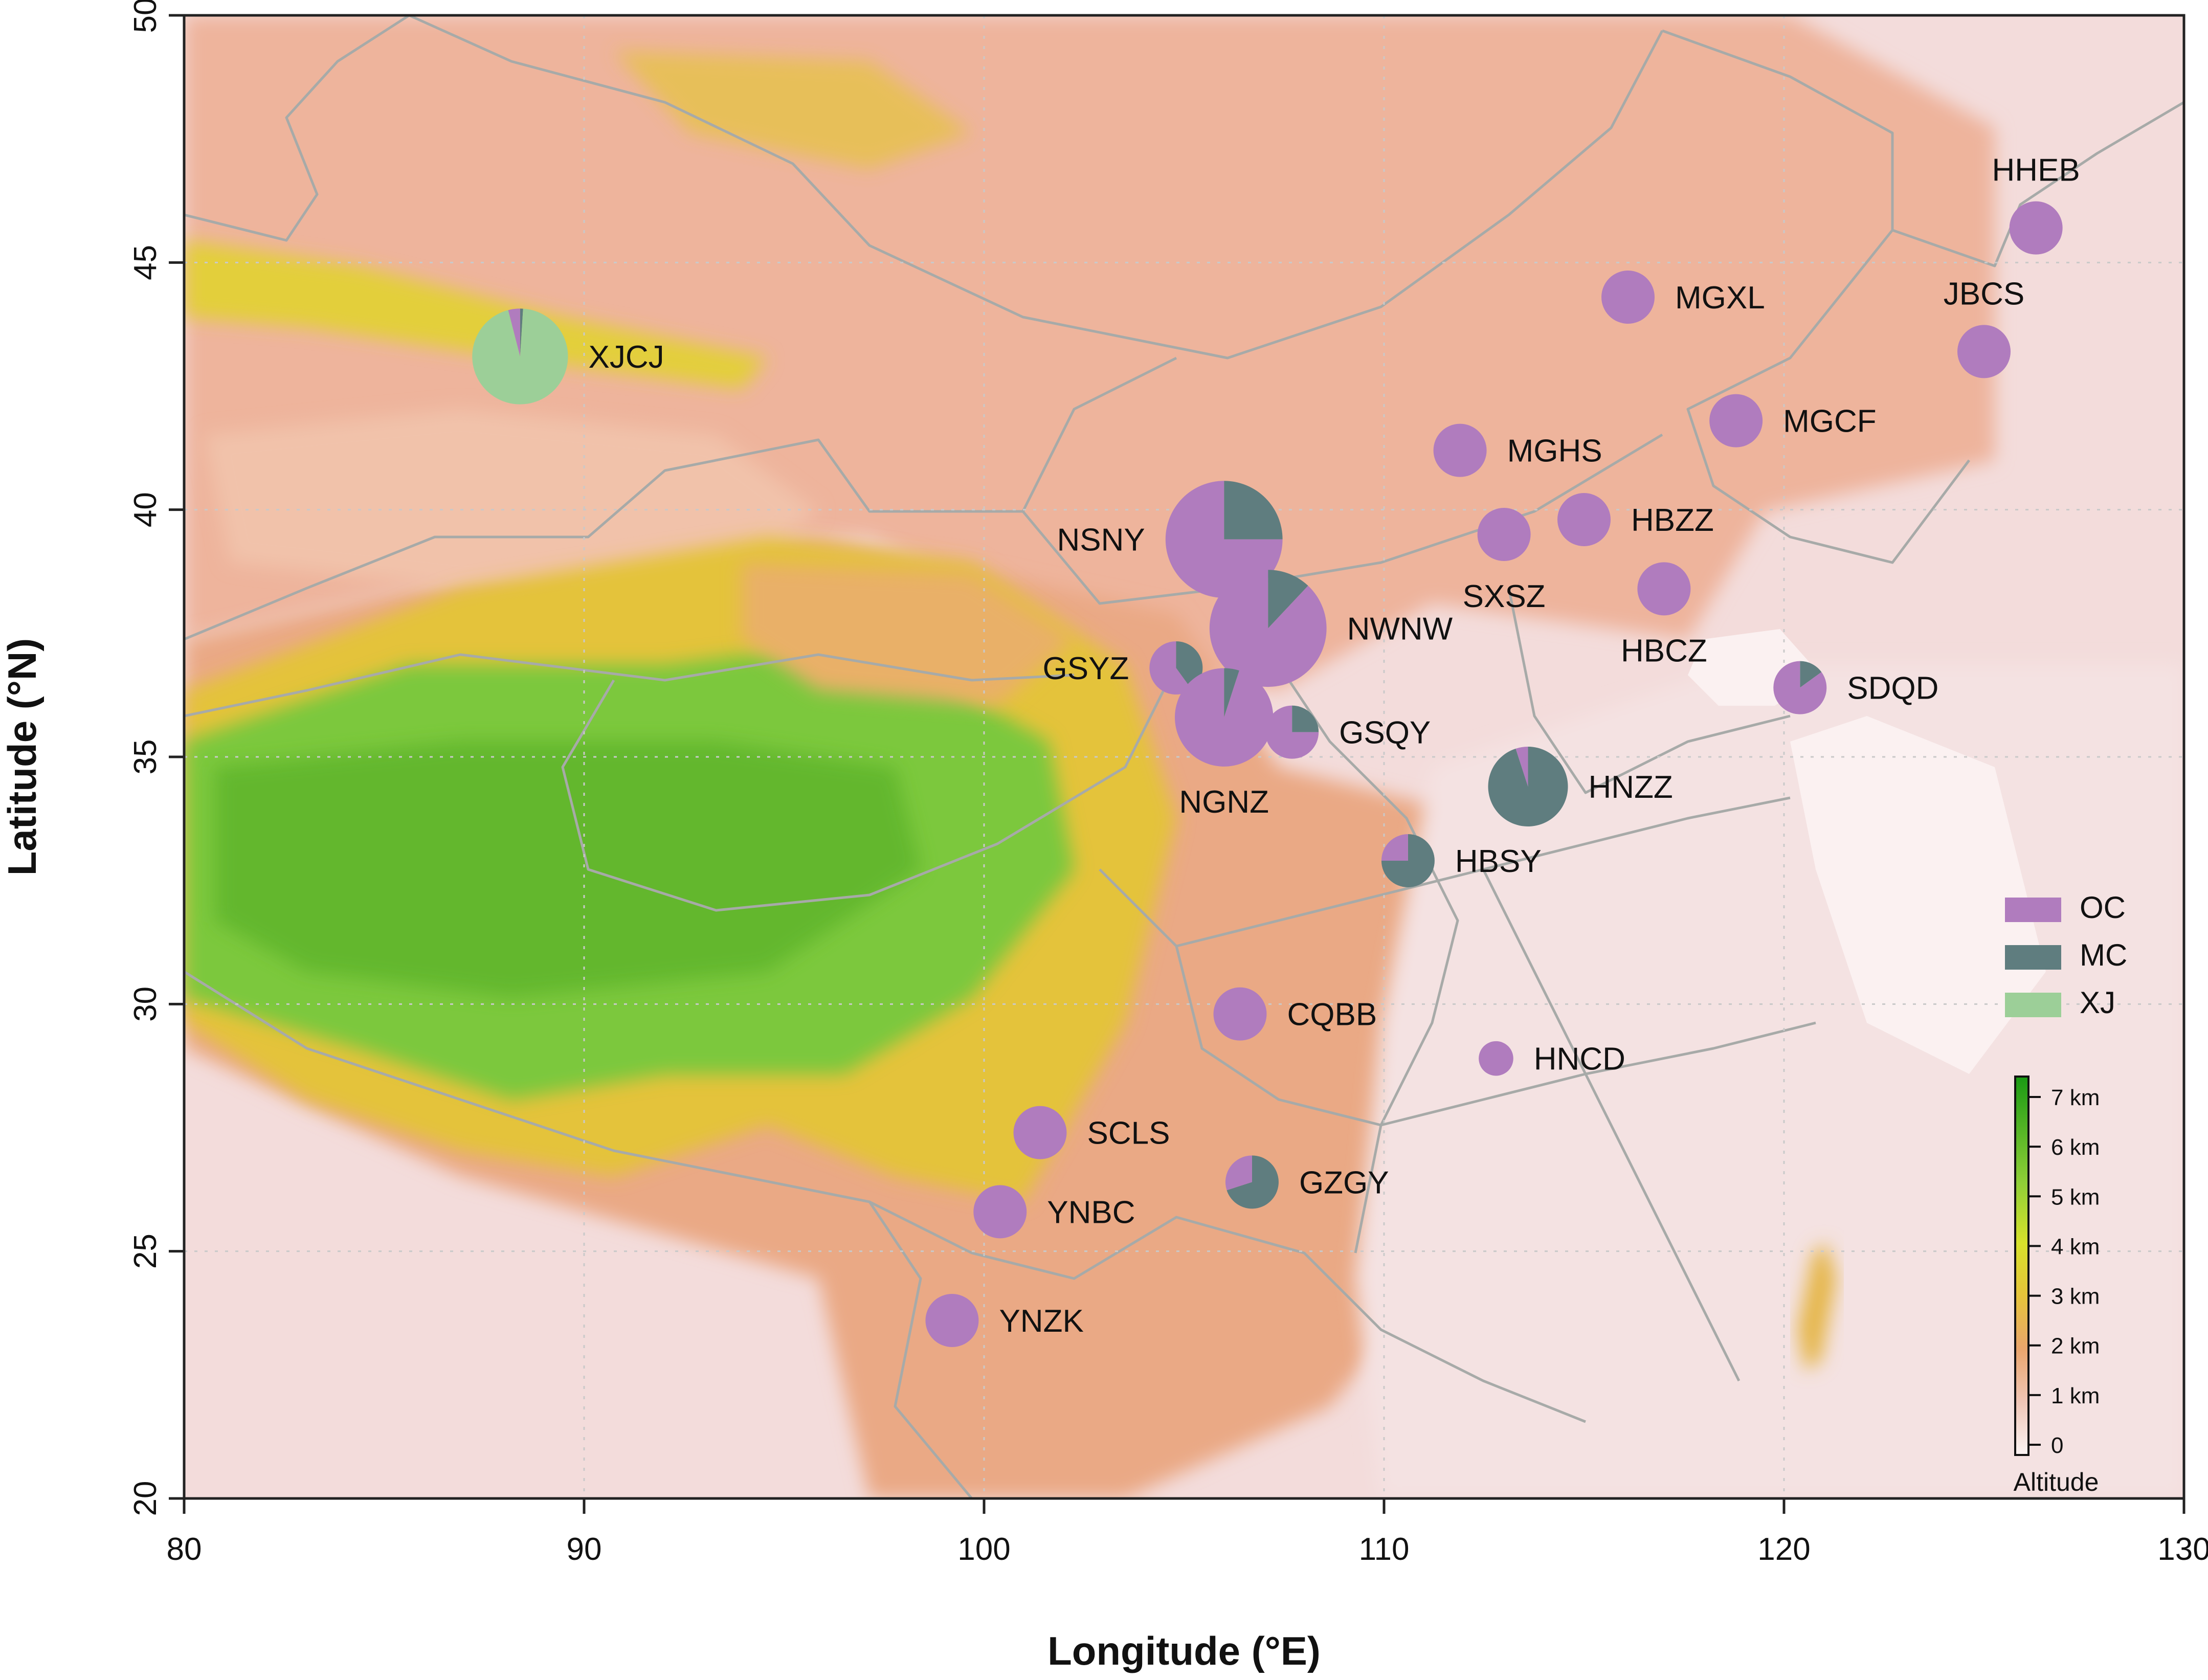  What do you see at coordinates (2033, 910) in the screenshot?
I see `legend-swatch-oc` at bounding box center [2033, 910].